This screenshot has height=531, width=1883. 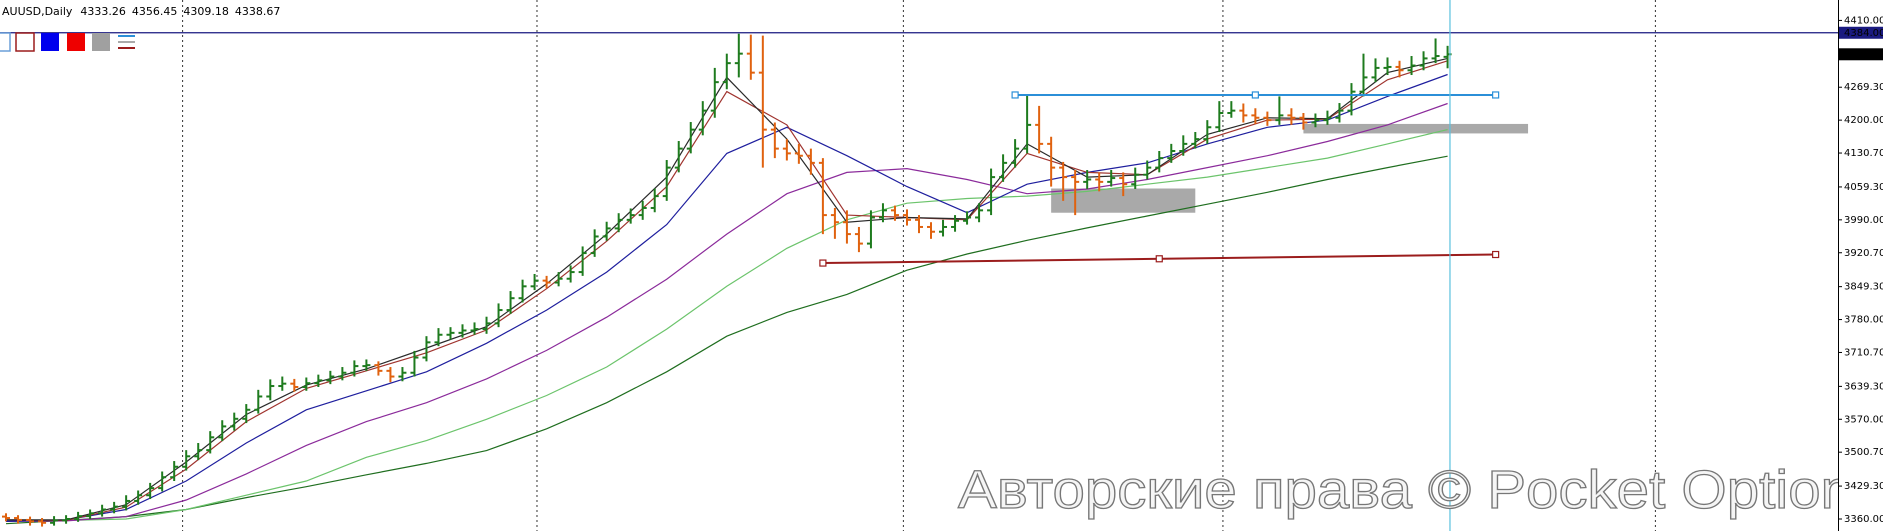 What do you see at coordinates (1416, 128) in the screenshot?
I see `zone` at bounding box center [1416, 128].